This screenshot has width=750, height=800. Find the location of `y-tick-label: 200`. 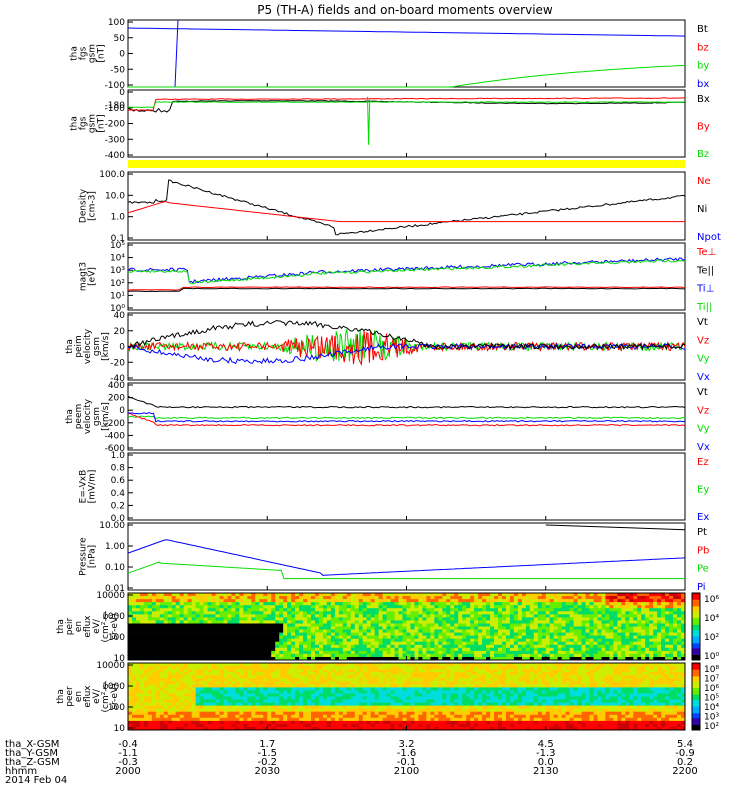

y-tick-label: 200 is located at coordinates (116, 399).